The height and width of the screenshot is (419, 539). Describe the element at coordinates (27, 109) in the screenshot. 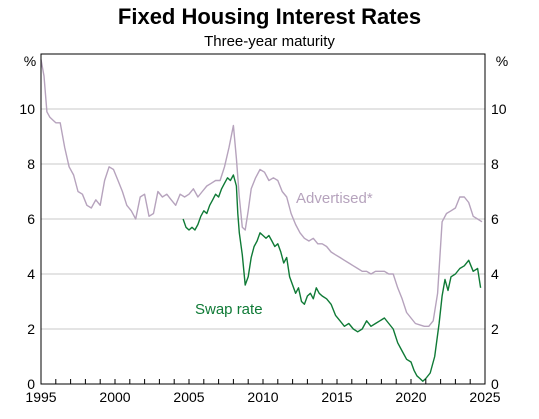

I see `y-tick-label-left-10: 10` at that location.